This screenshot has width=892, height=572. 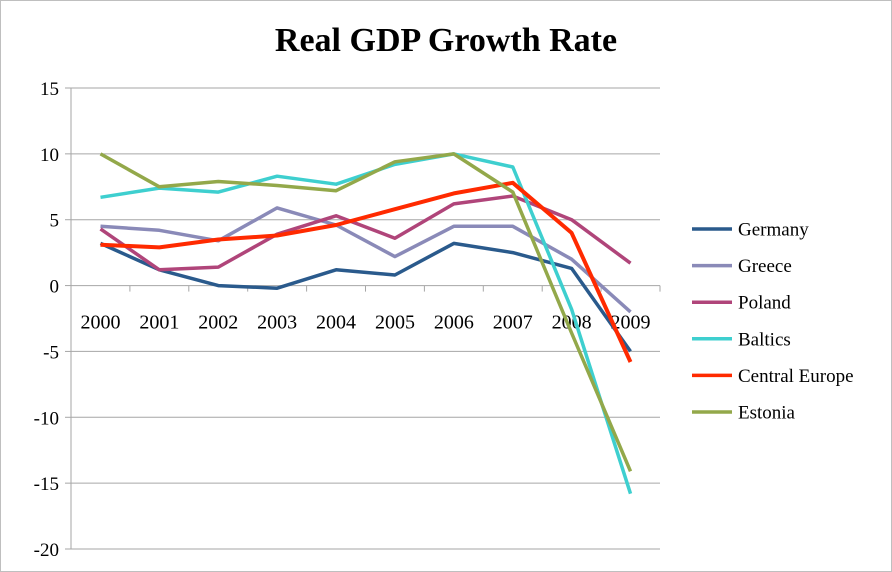 I want to click on legend-label-poland: Poland, so click(x=764, y=303).